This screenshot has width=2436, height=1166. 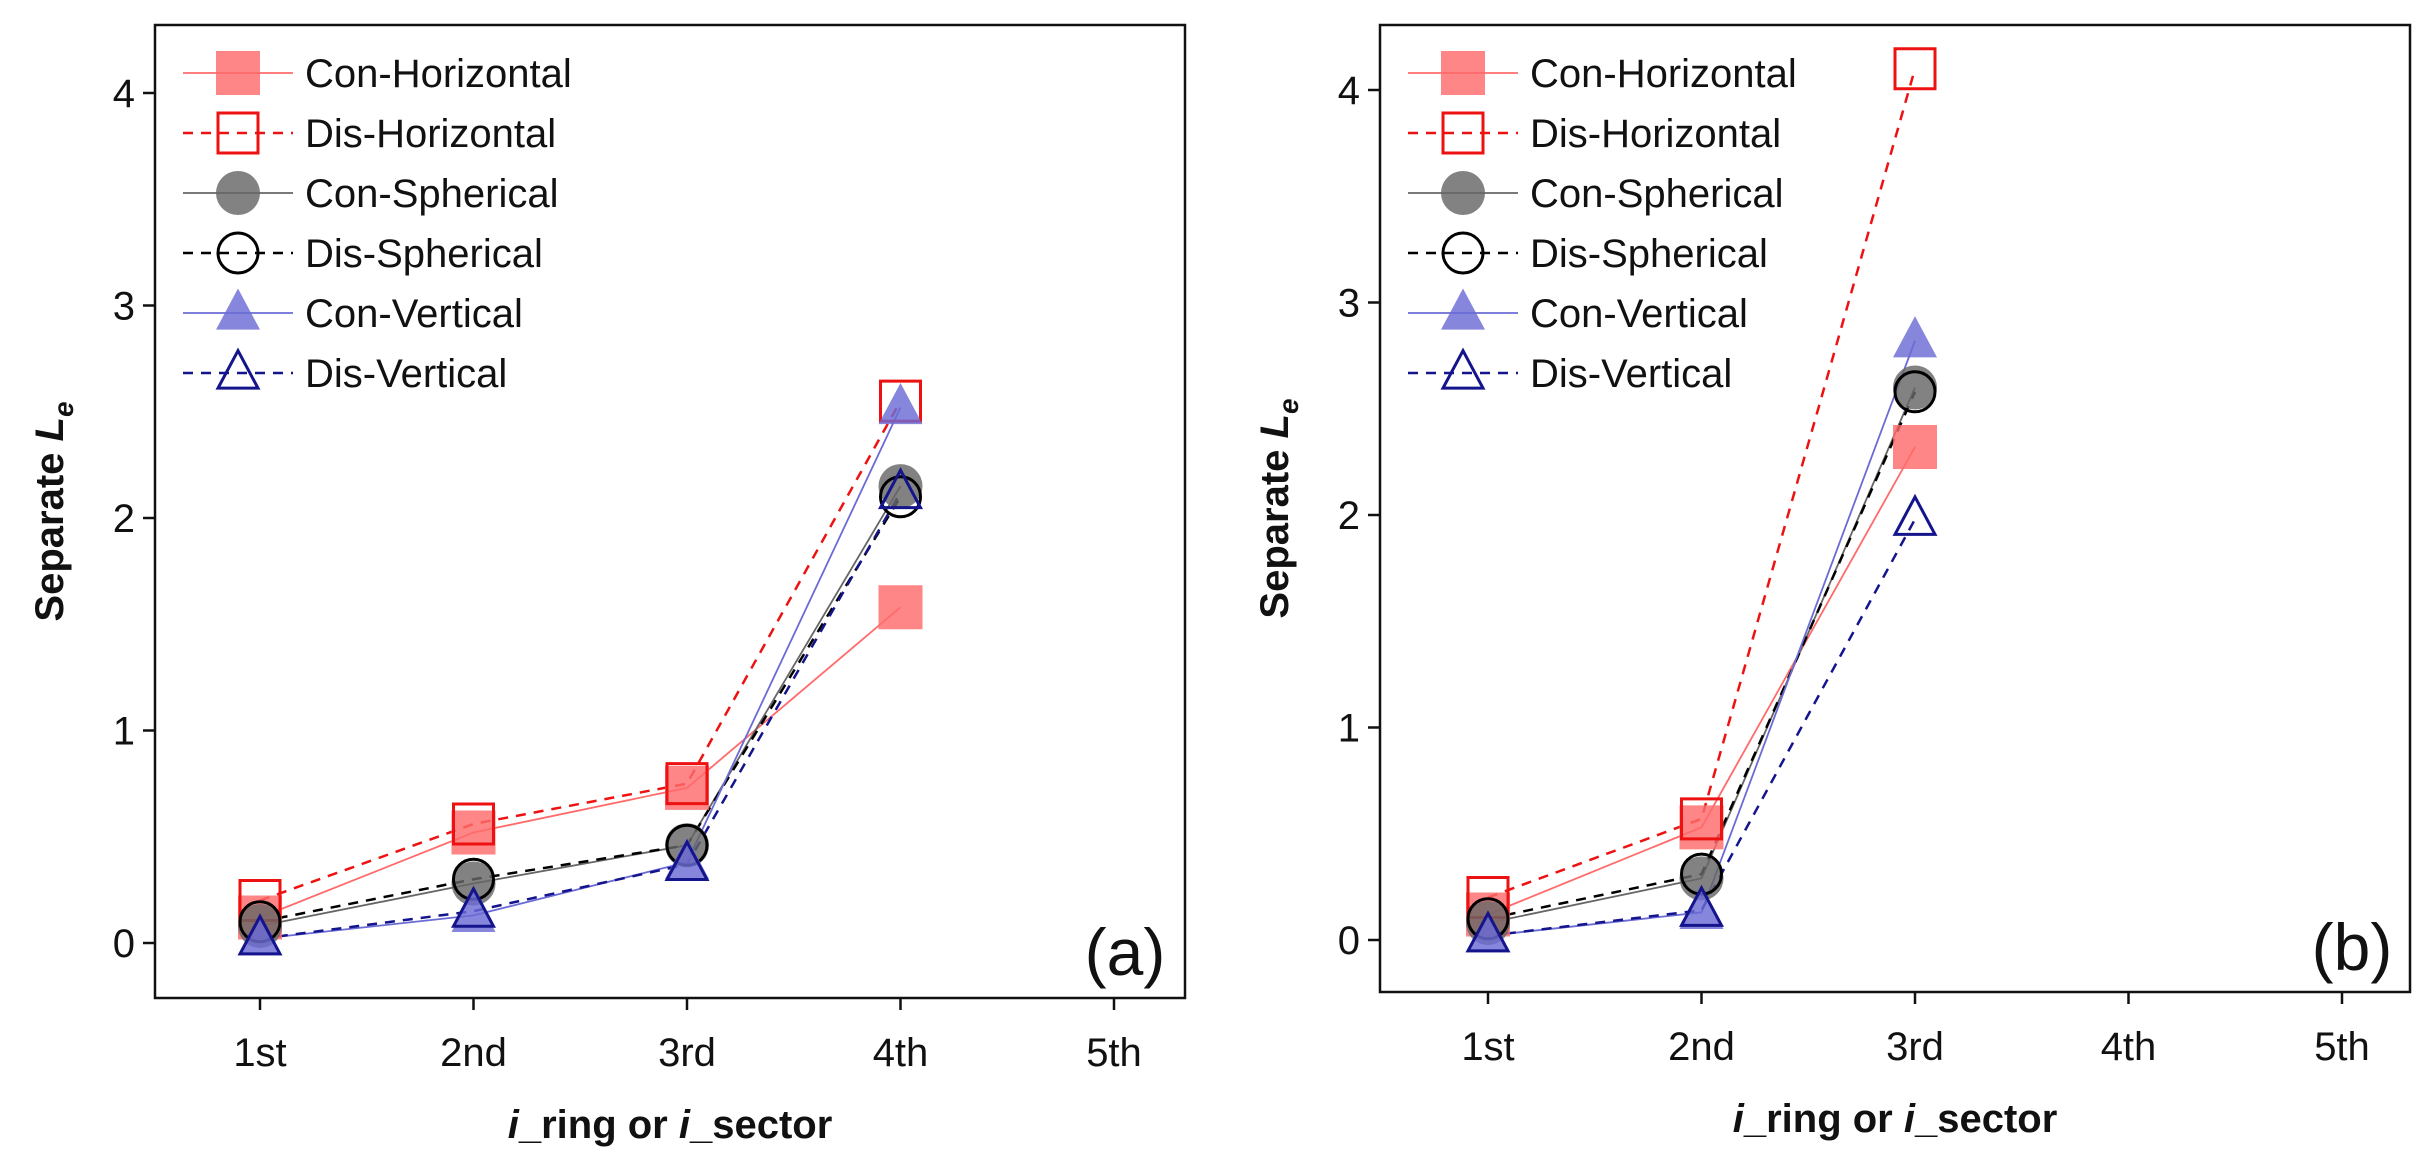 I want to click on panel-label: (b), so click(x=2352, y=947).